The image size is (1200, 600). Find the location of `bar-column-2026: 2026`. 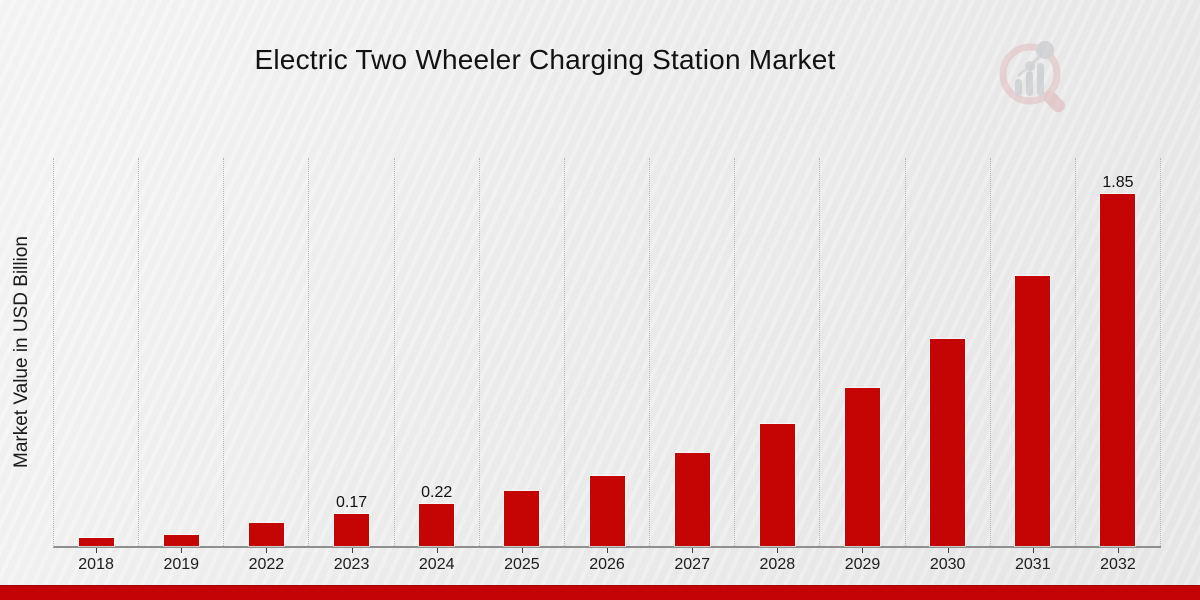

bar-column-2026: 2026 is located at coordinates (608, 365).